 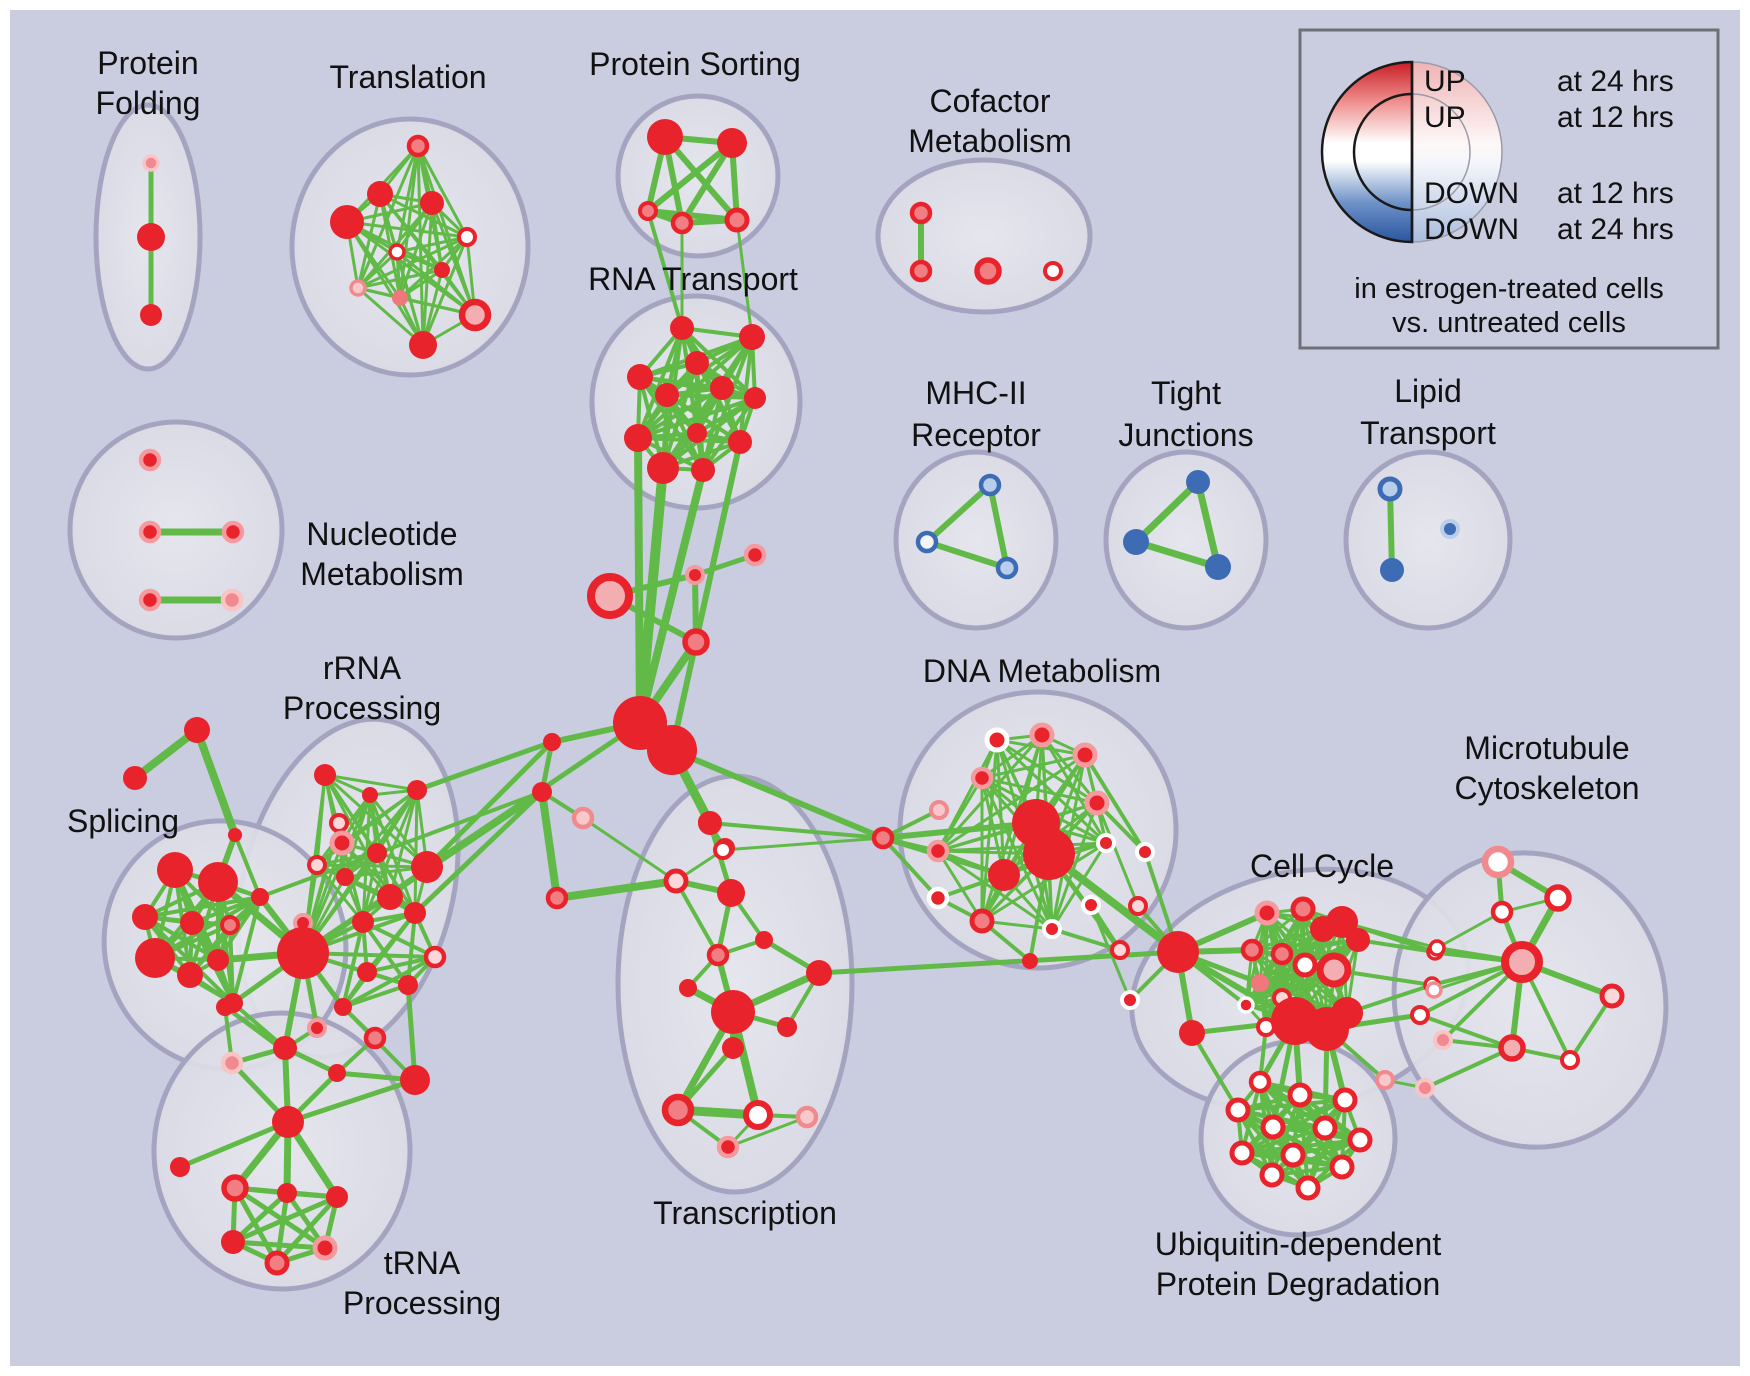 What do you see at coordinates (695, 575) in the screenshot?
I see `network-node-c2` at bounding box center [695, 575].